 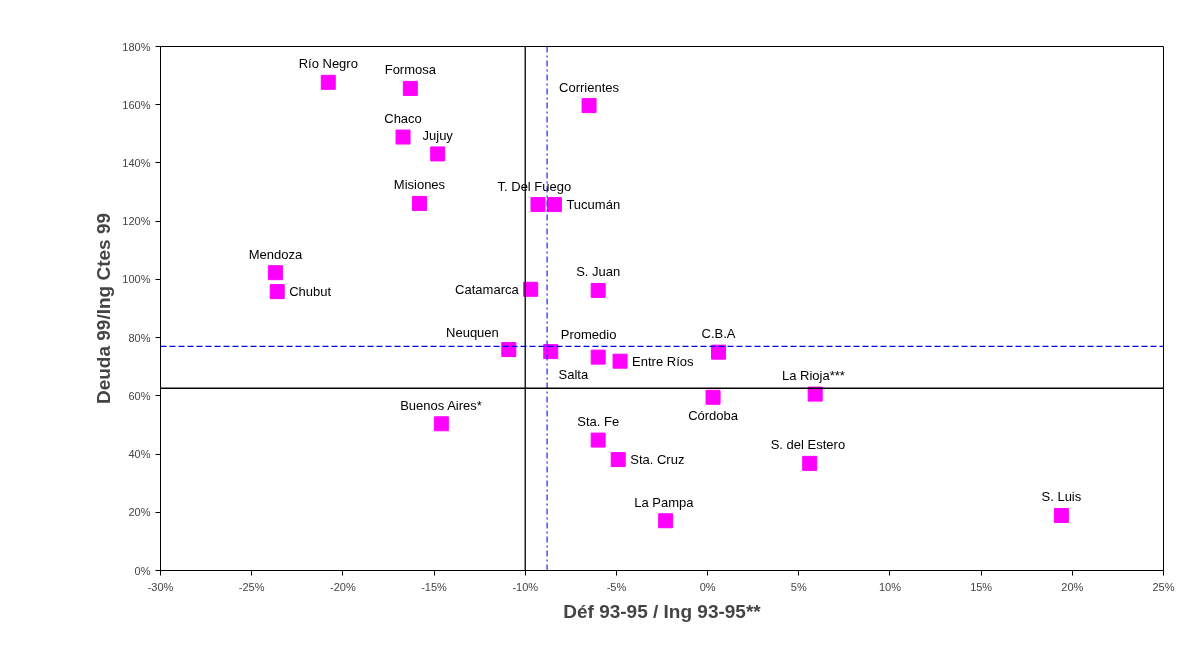 What do you see at coordinates (136, 279) in the screenshot?
I see `y-tick-label: 100%` at bounding box center [136, 279].